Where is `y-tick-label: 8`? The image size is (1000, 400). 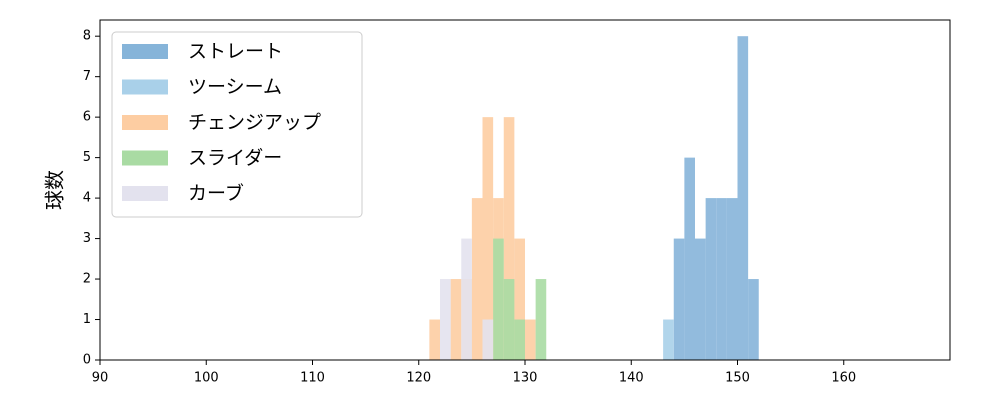 y-tick-label: 8 is located at coordinates (87, 36).